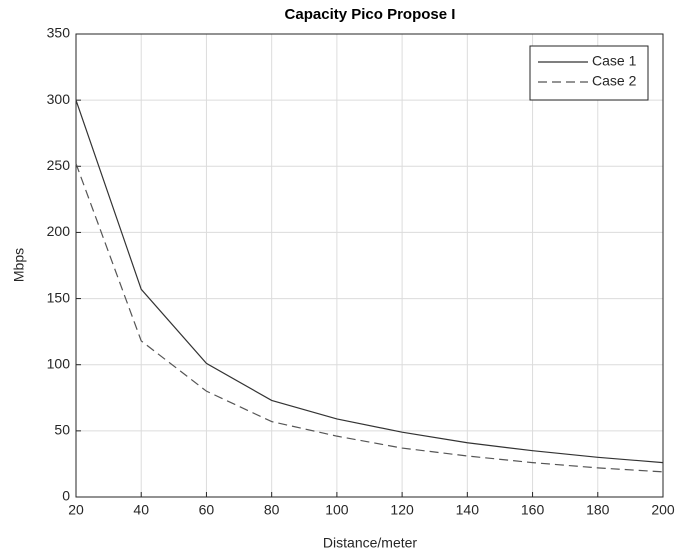 The height and width of the screenshot is (553, 679). What do you see at coordinates (59, 297) in the screenshot?
I see `y-tick-label: 150` at bounding box center [59, 297].